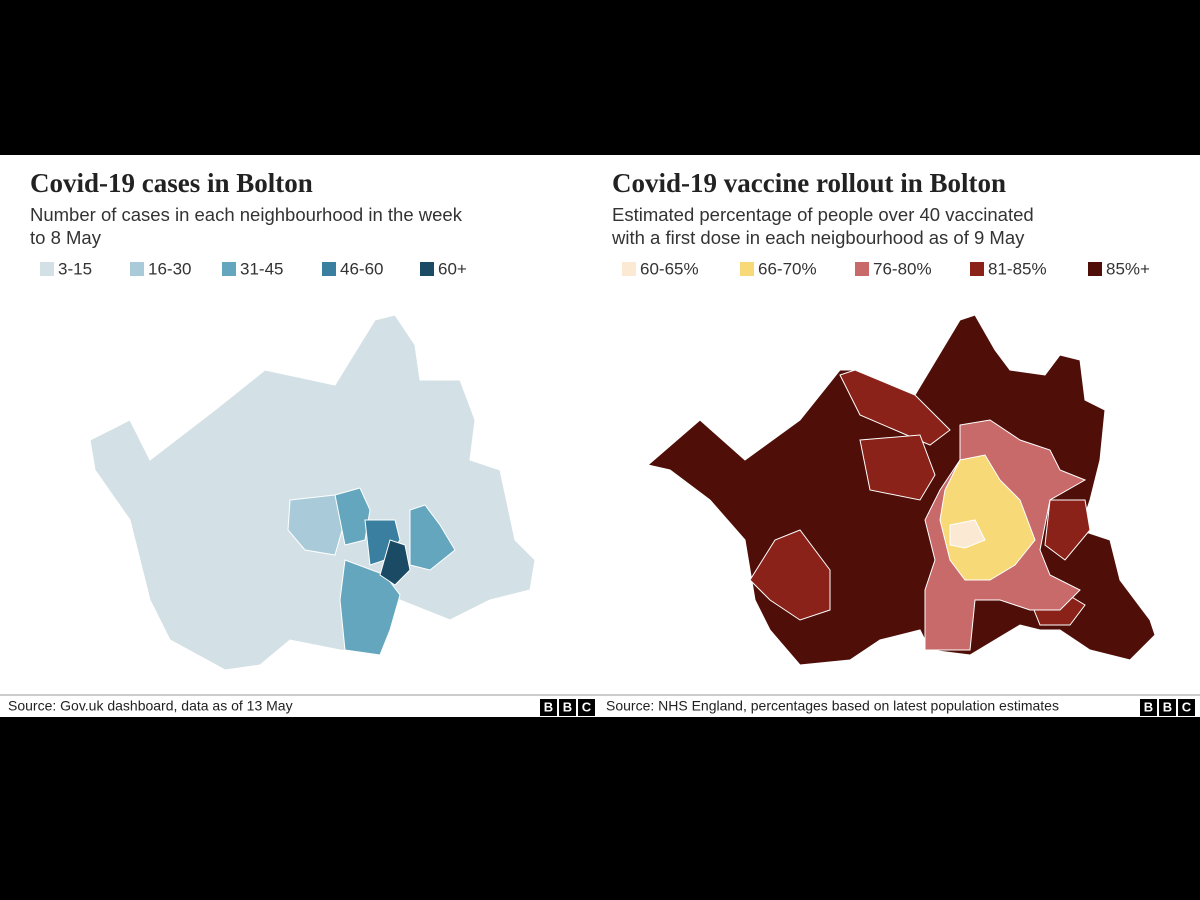  What do you see at coordinates (1128, 268) in the screenshot?
I see `legend-label: 85%+` at bounding box center [1128, 268].